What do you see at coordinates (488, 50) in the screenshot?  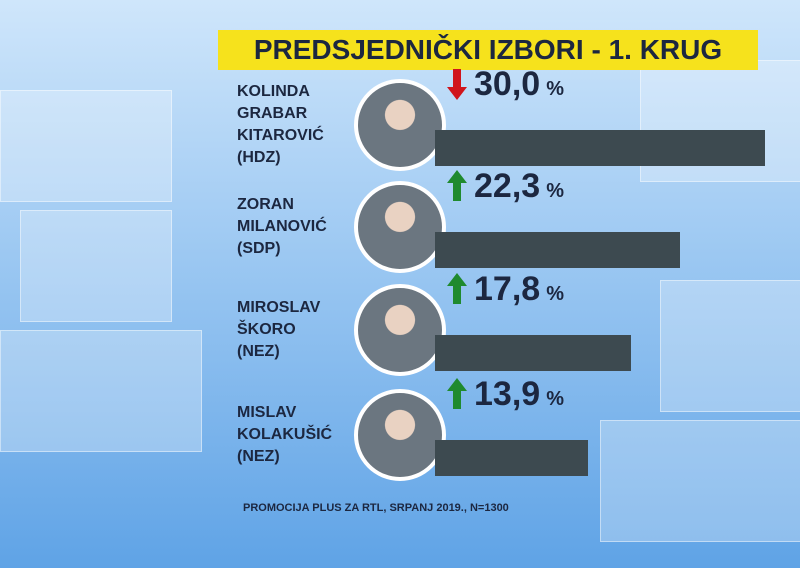 I see `chart-title: PREDSJEDNIČKI IZBORI - 1. KRUG` at bounding box center [488, 50].